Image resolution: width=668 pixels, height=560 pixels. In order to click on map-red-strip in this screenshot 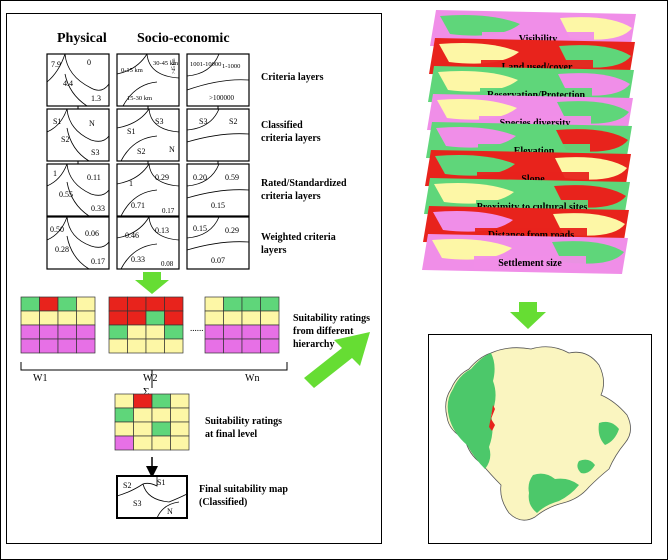, I will do `click(492, 418)`.